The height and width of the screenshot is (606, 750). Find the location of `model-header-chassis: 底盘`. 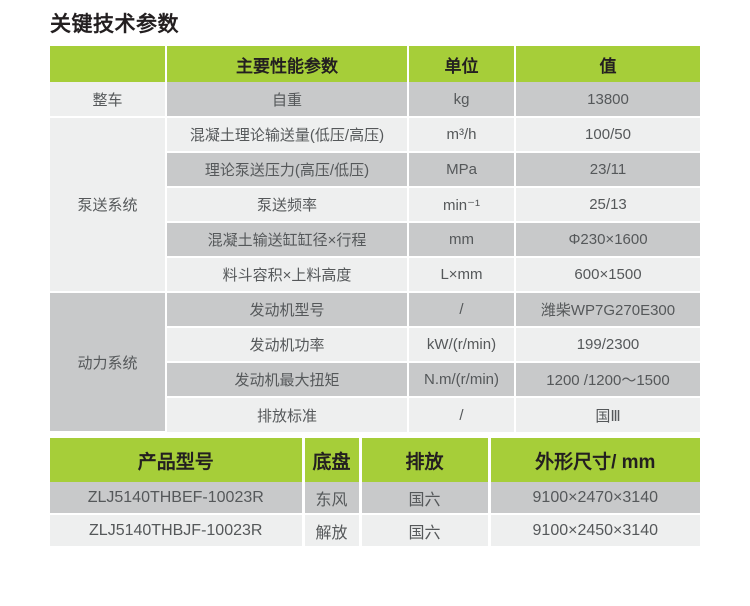

model-header-chassis: 底盘 is located at coordinates (332, 460).